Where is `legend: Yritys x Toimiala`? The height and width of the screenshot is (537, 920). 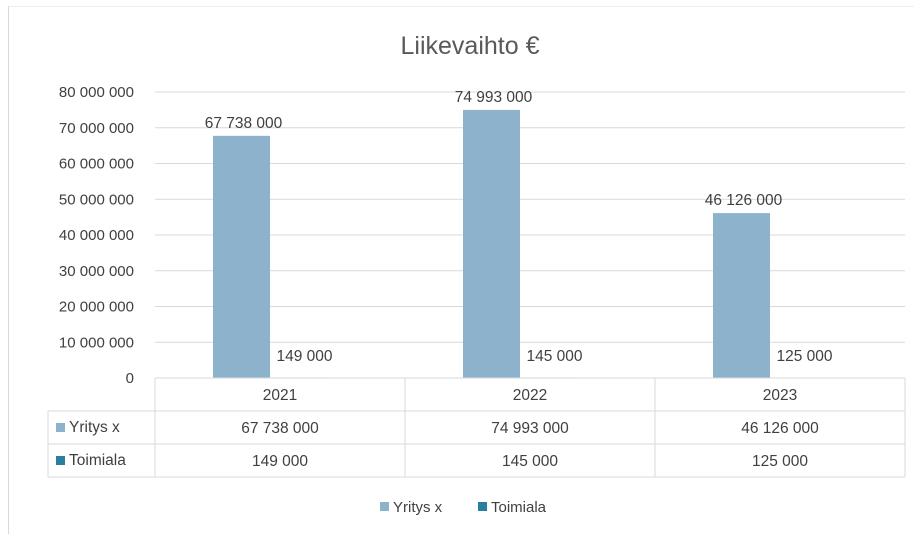 legend: Yritys x Toimiala is located at coordinates (463, 507).